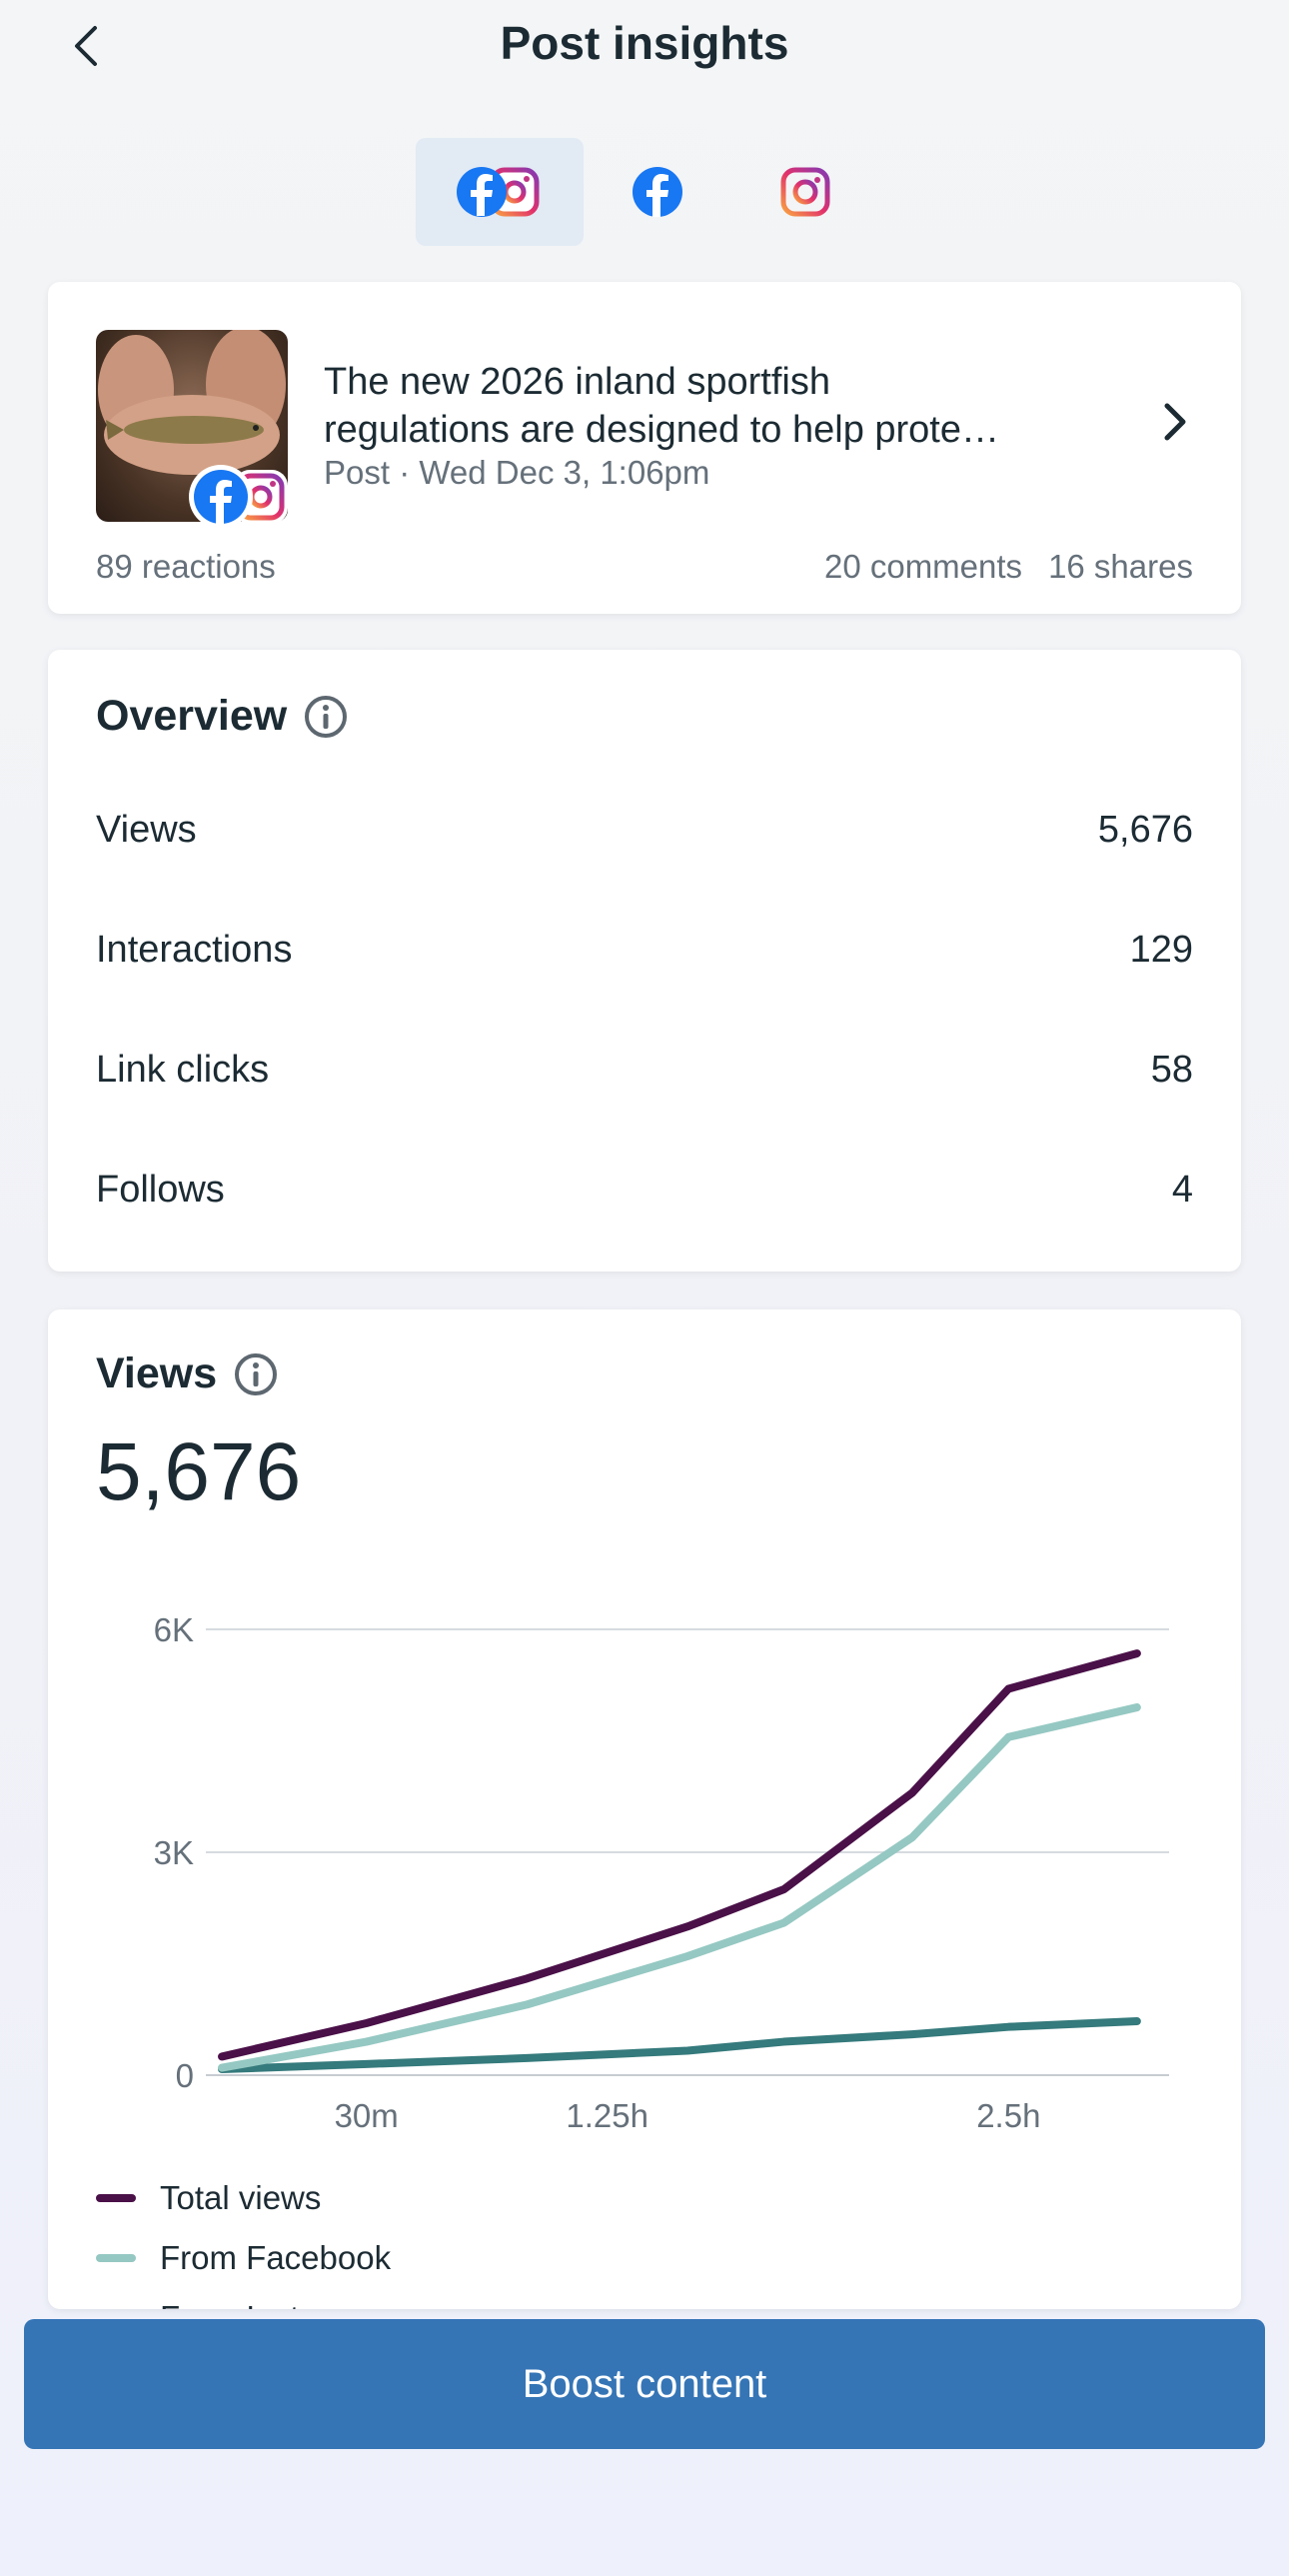 This screenshot has height=2576, width=1289. What do you see at coordinates (644, 830) in the screenshot?
I see `overview-row-views: Views 5,676` at bounding box center [644, 830].